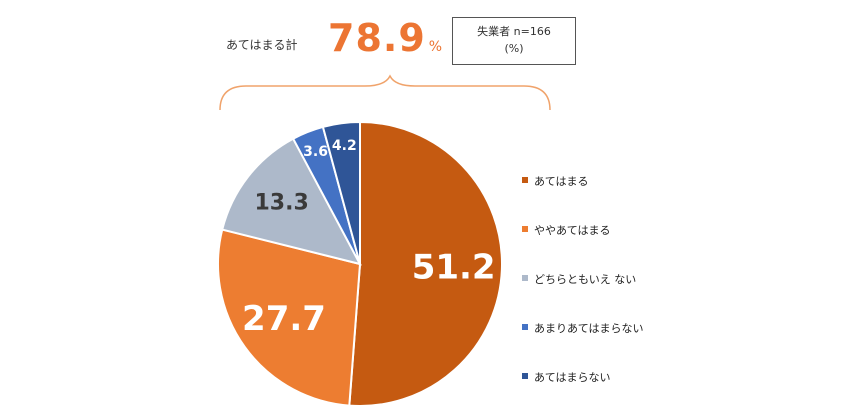  I want to click on legend-label: あてはまる, so click(561, 181).